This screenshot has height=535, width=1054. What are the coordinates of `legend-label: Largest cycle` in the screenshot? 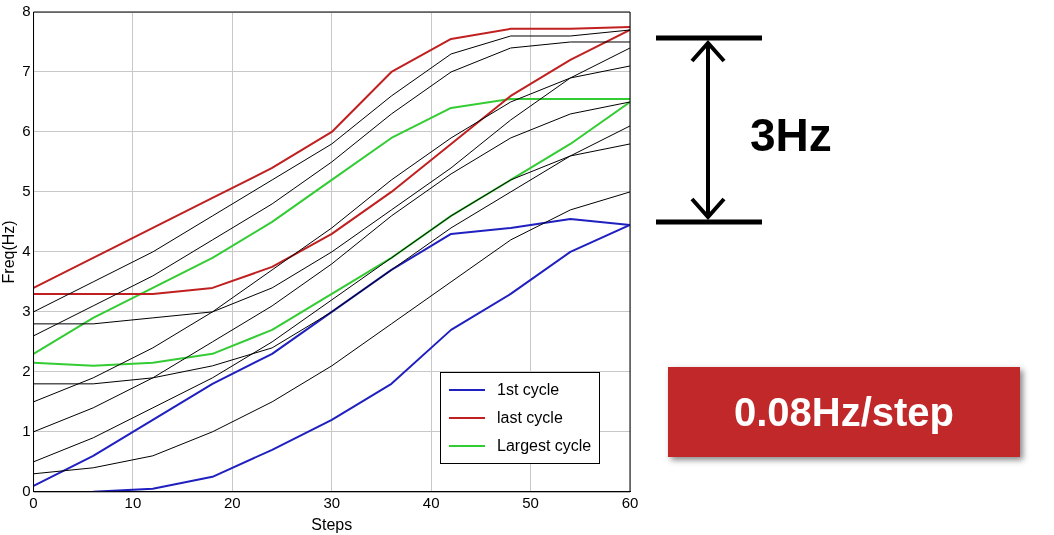 It's located at (544, 446).